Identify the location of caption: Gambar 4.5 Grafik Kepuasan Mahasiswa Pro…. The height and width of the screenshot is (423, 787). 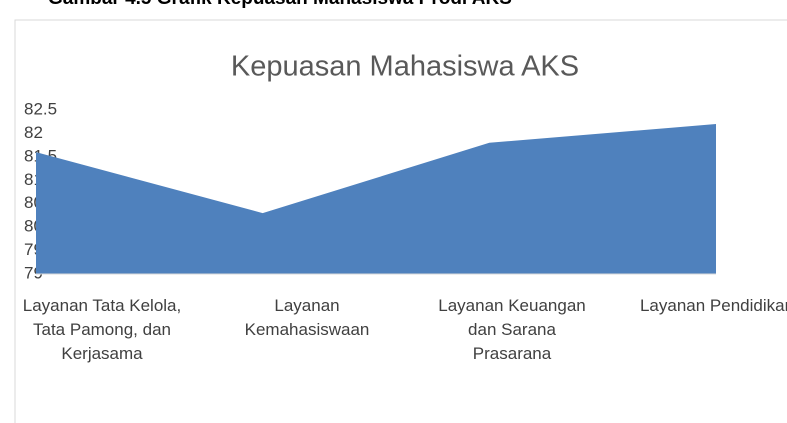
(280, 5).